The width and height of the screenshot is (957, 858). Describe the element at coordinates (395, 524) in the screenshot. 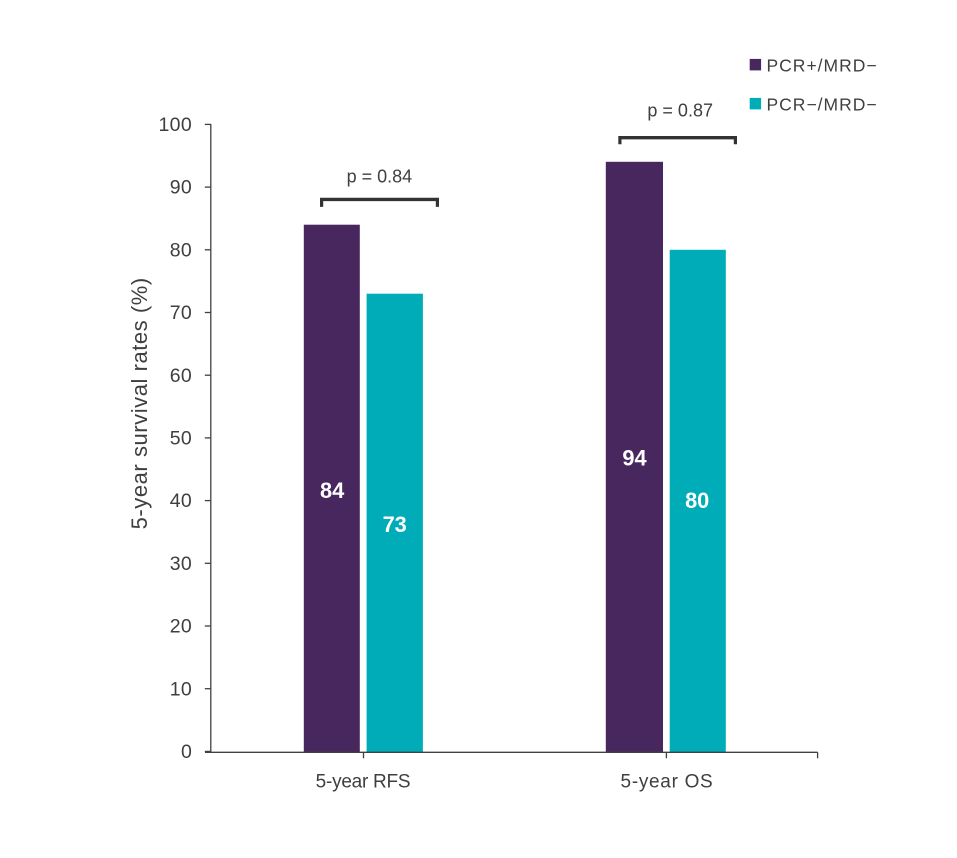

I see `svg-text: 73` at that location.